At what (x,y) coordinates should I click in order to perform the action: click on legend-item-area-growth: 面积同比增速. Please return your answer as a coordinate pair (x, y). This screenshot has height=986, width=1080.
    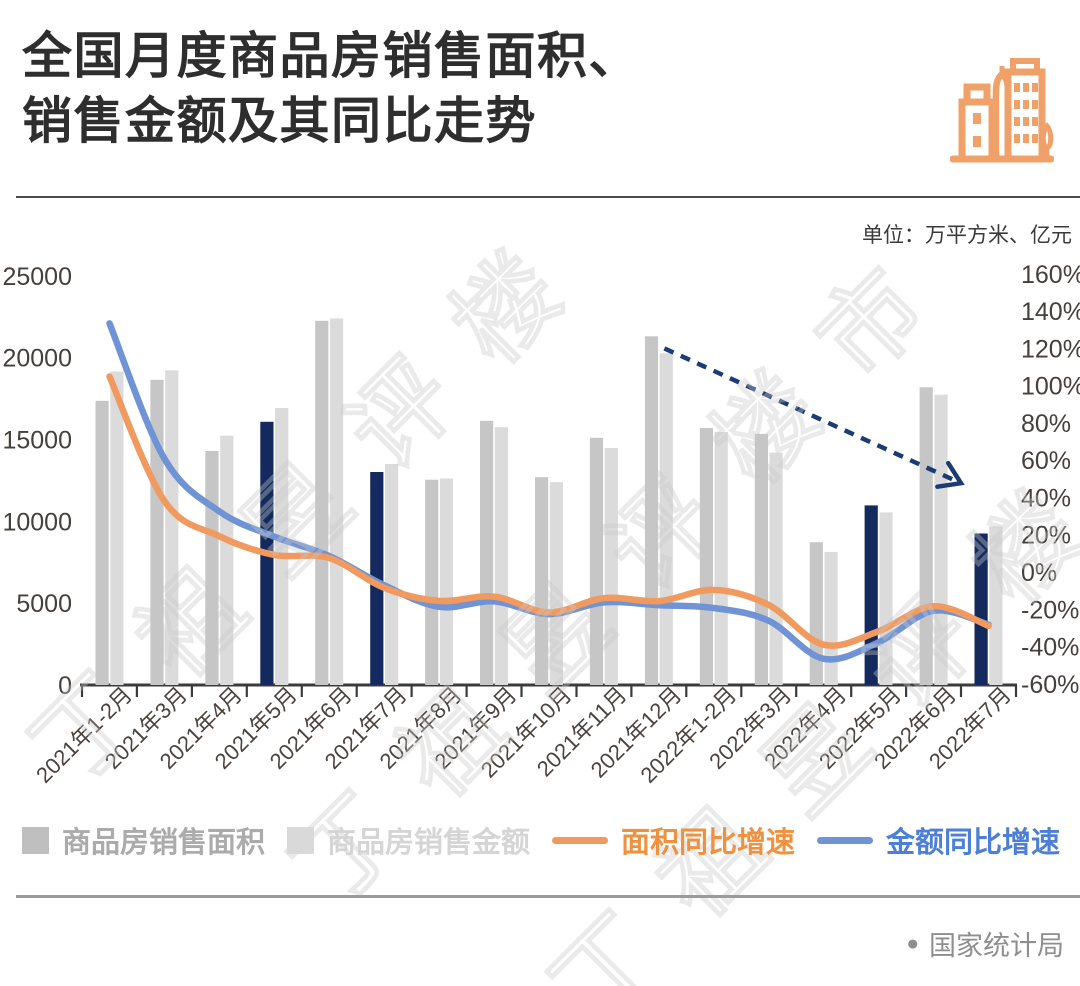
    Looking at the image, I should click on (673, 840).